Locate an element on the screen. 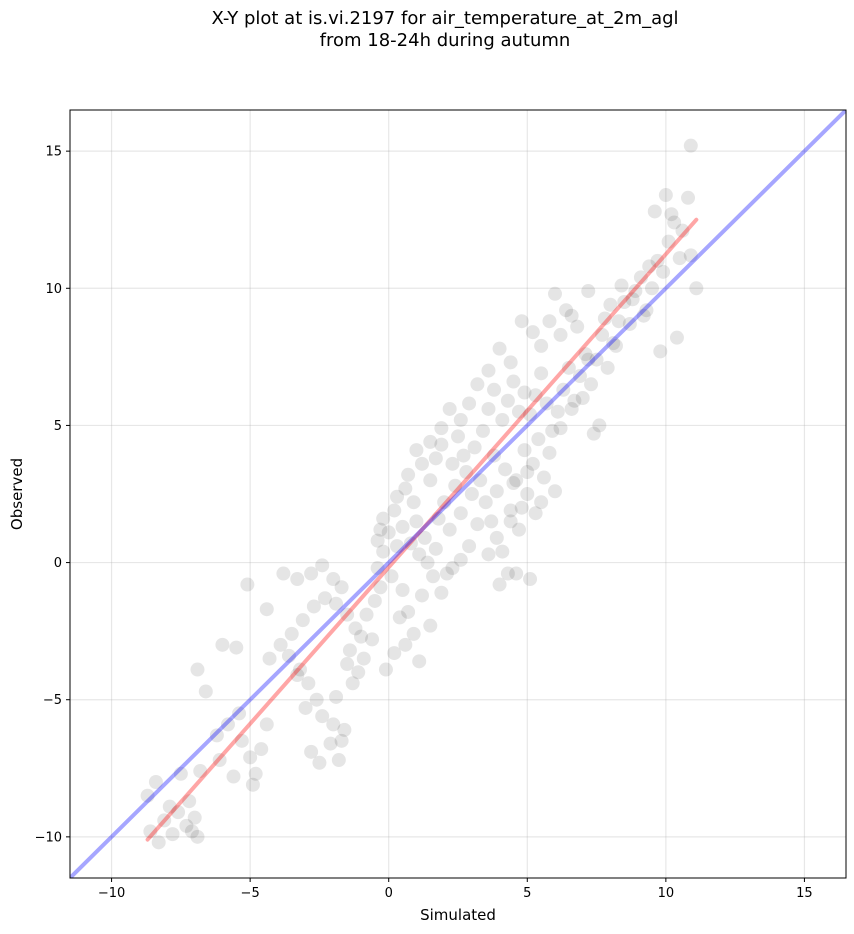 The height and width of the screenshot is (934, 854). x-tick-label: 0 is located at coordinates (389, 893).